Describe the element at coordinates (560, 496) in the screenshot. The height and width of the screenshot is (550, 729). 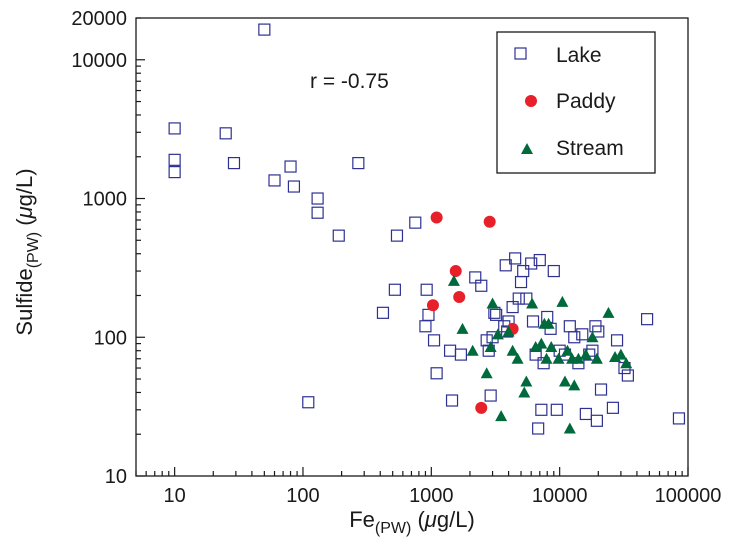
I see `x-tick-label: 10000` at that location.